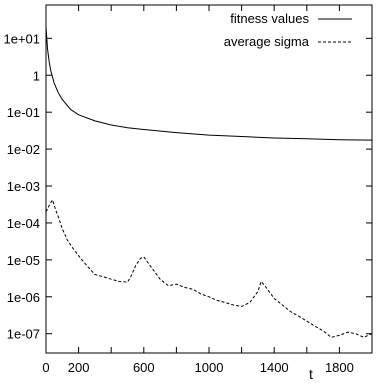 Image resolution: width=376 pixels, height=386 pixels. I want to click on x-tick-label: 1400, so click(274, 367).